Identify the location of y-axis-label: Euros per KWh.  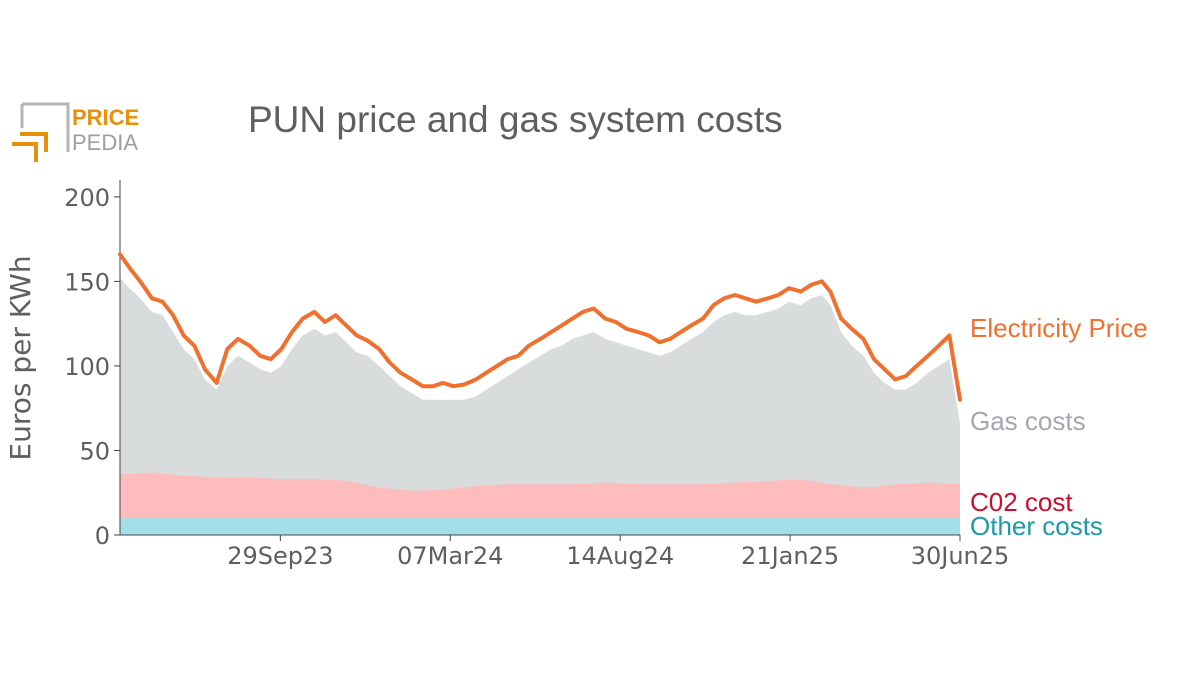
(20, 357).